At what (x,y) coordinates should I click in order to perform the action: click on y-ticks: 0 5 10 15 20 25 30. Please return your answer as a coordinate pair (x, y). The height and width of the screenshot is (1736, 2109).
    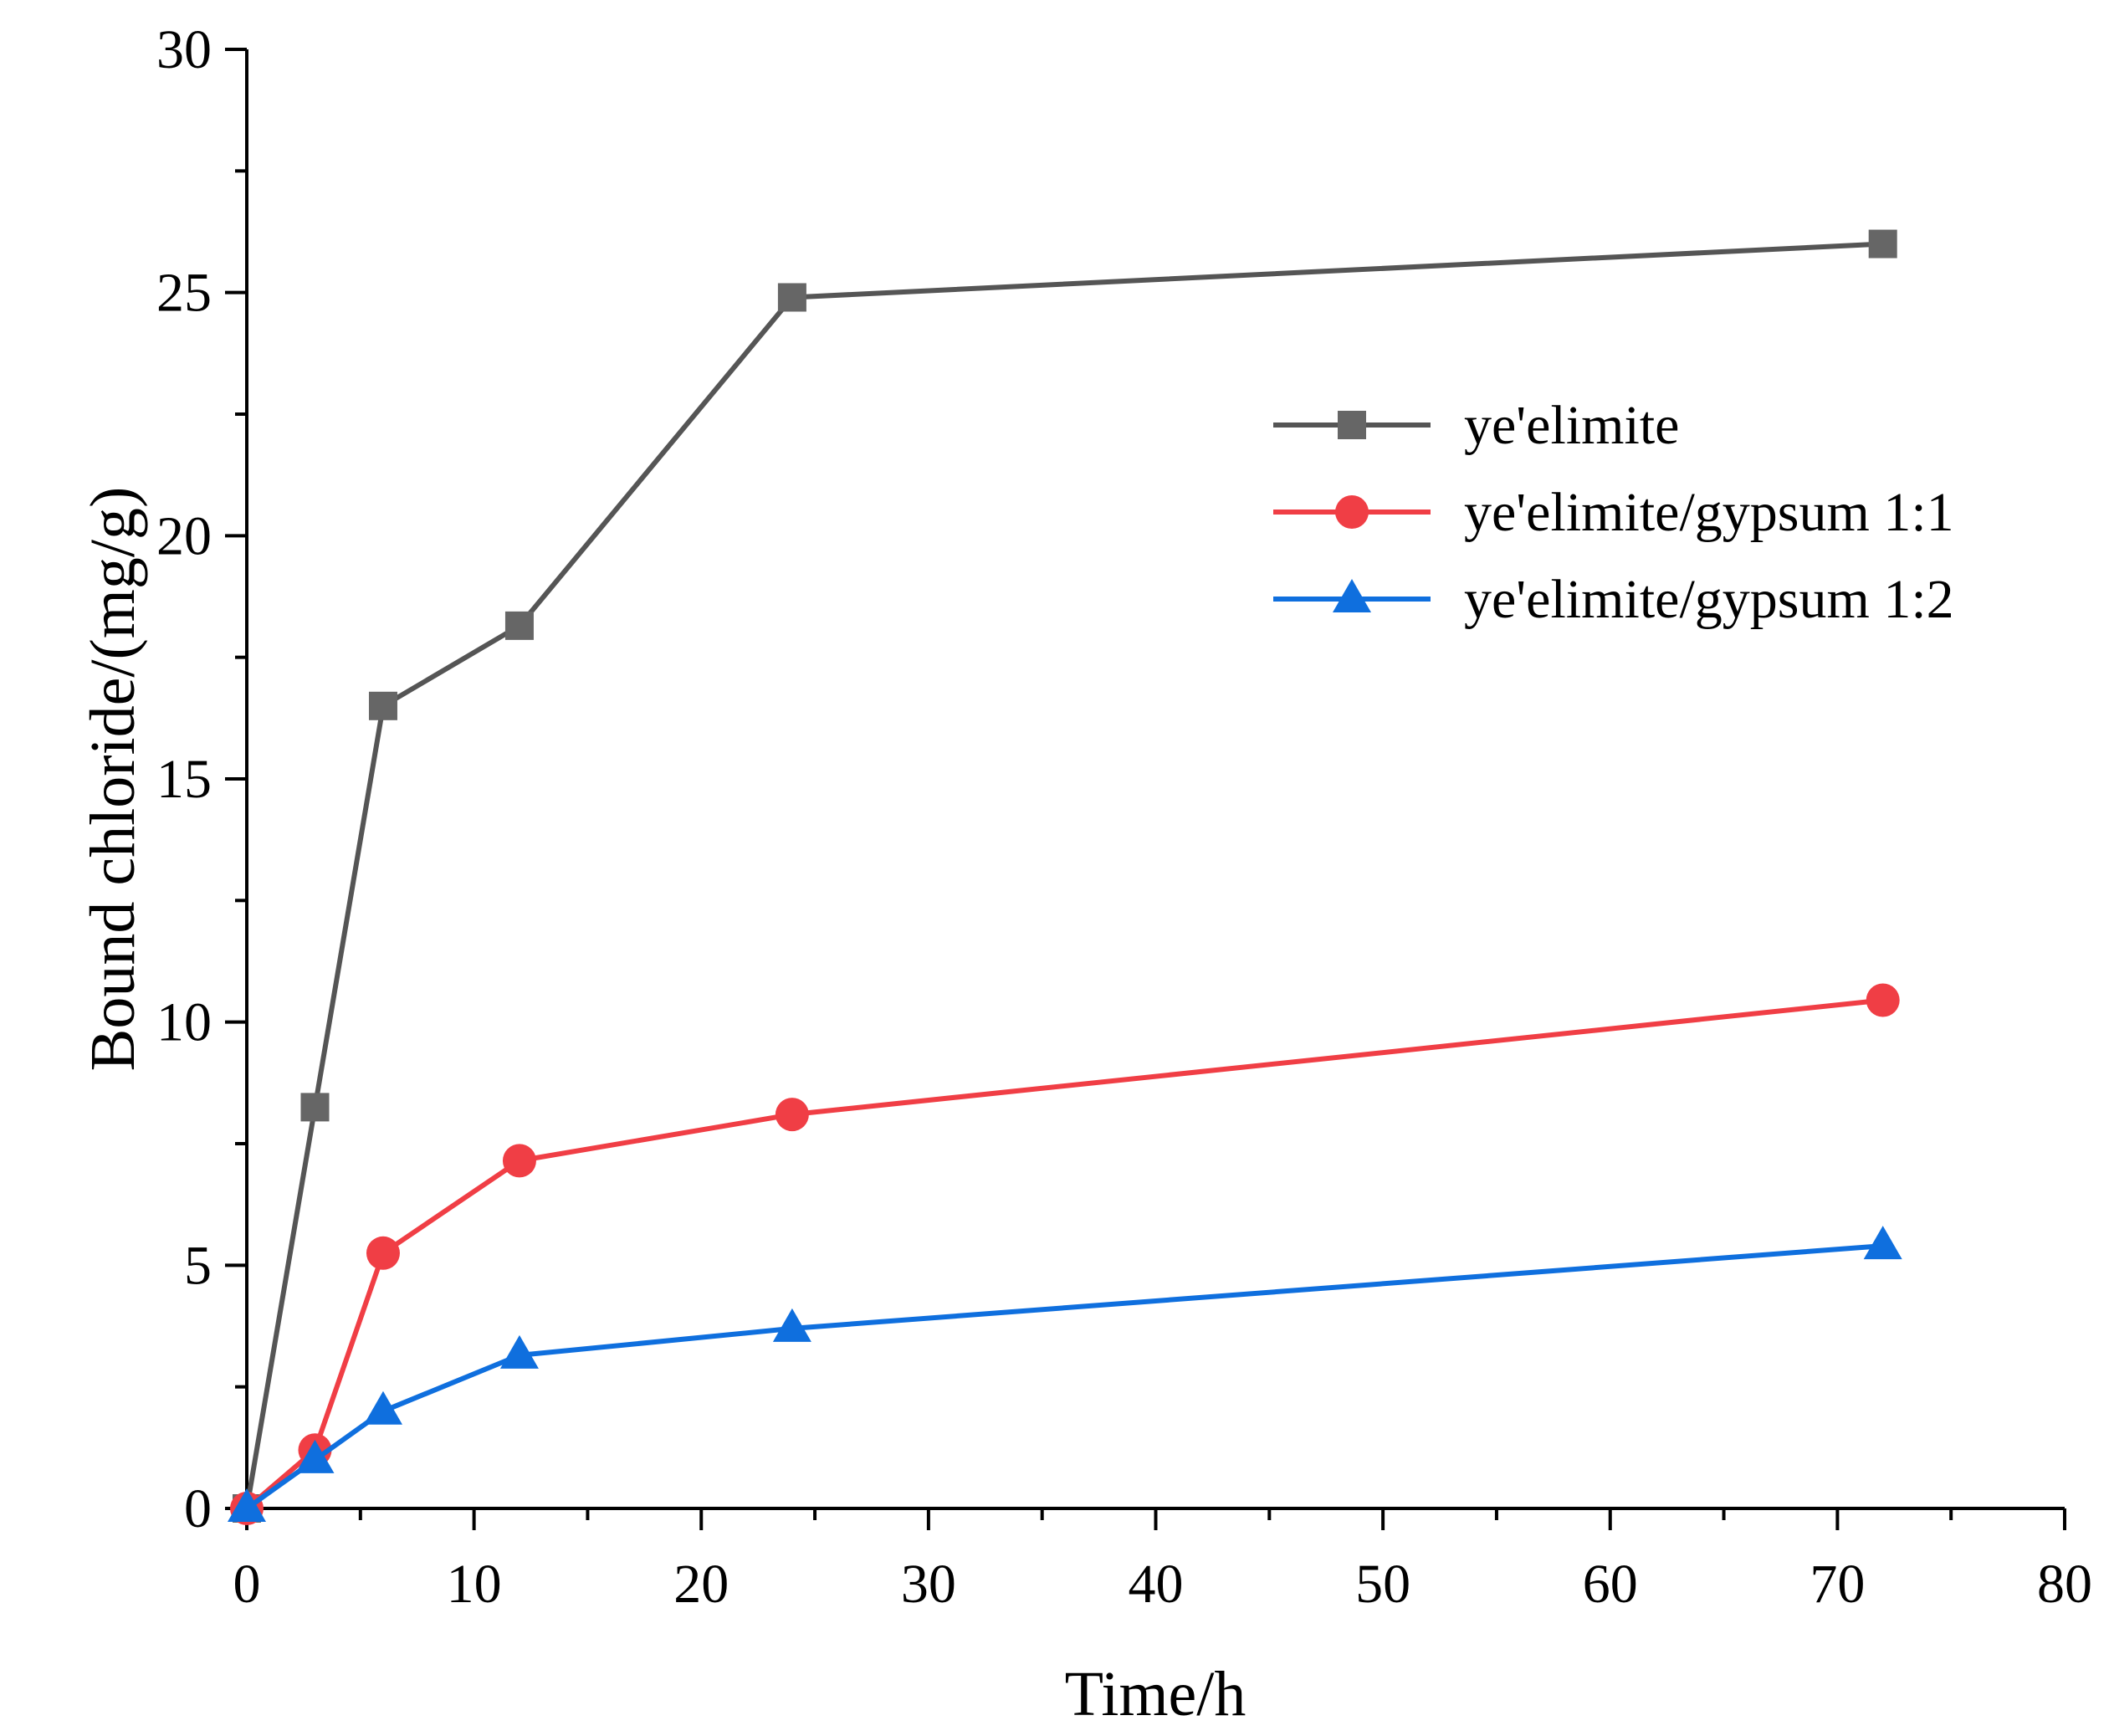
    Looking at the image, I should click on (202, 779).